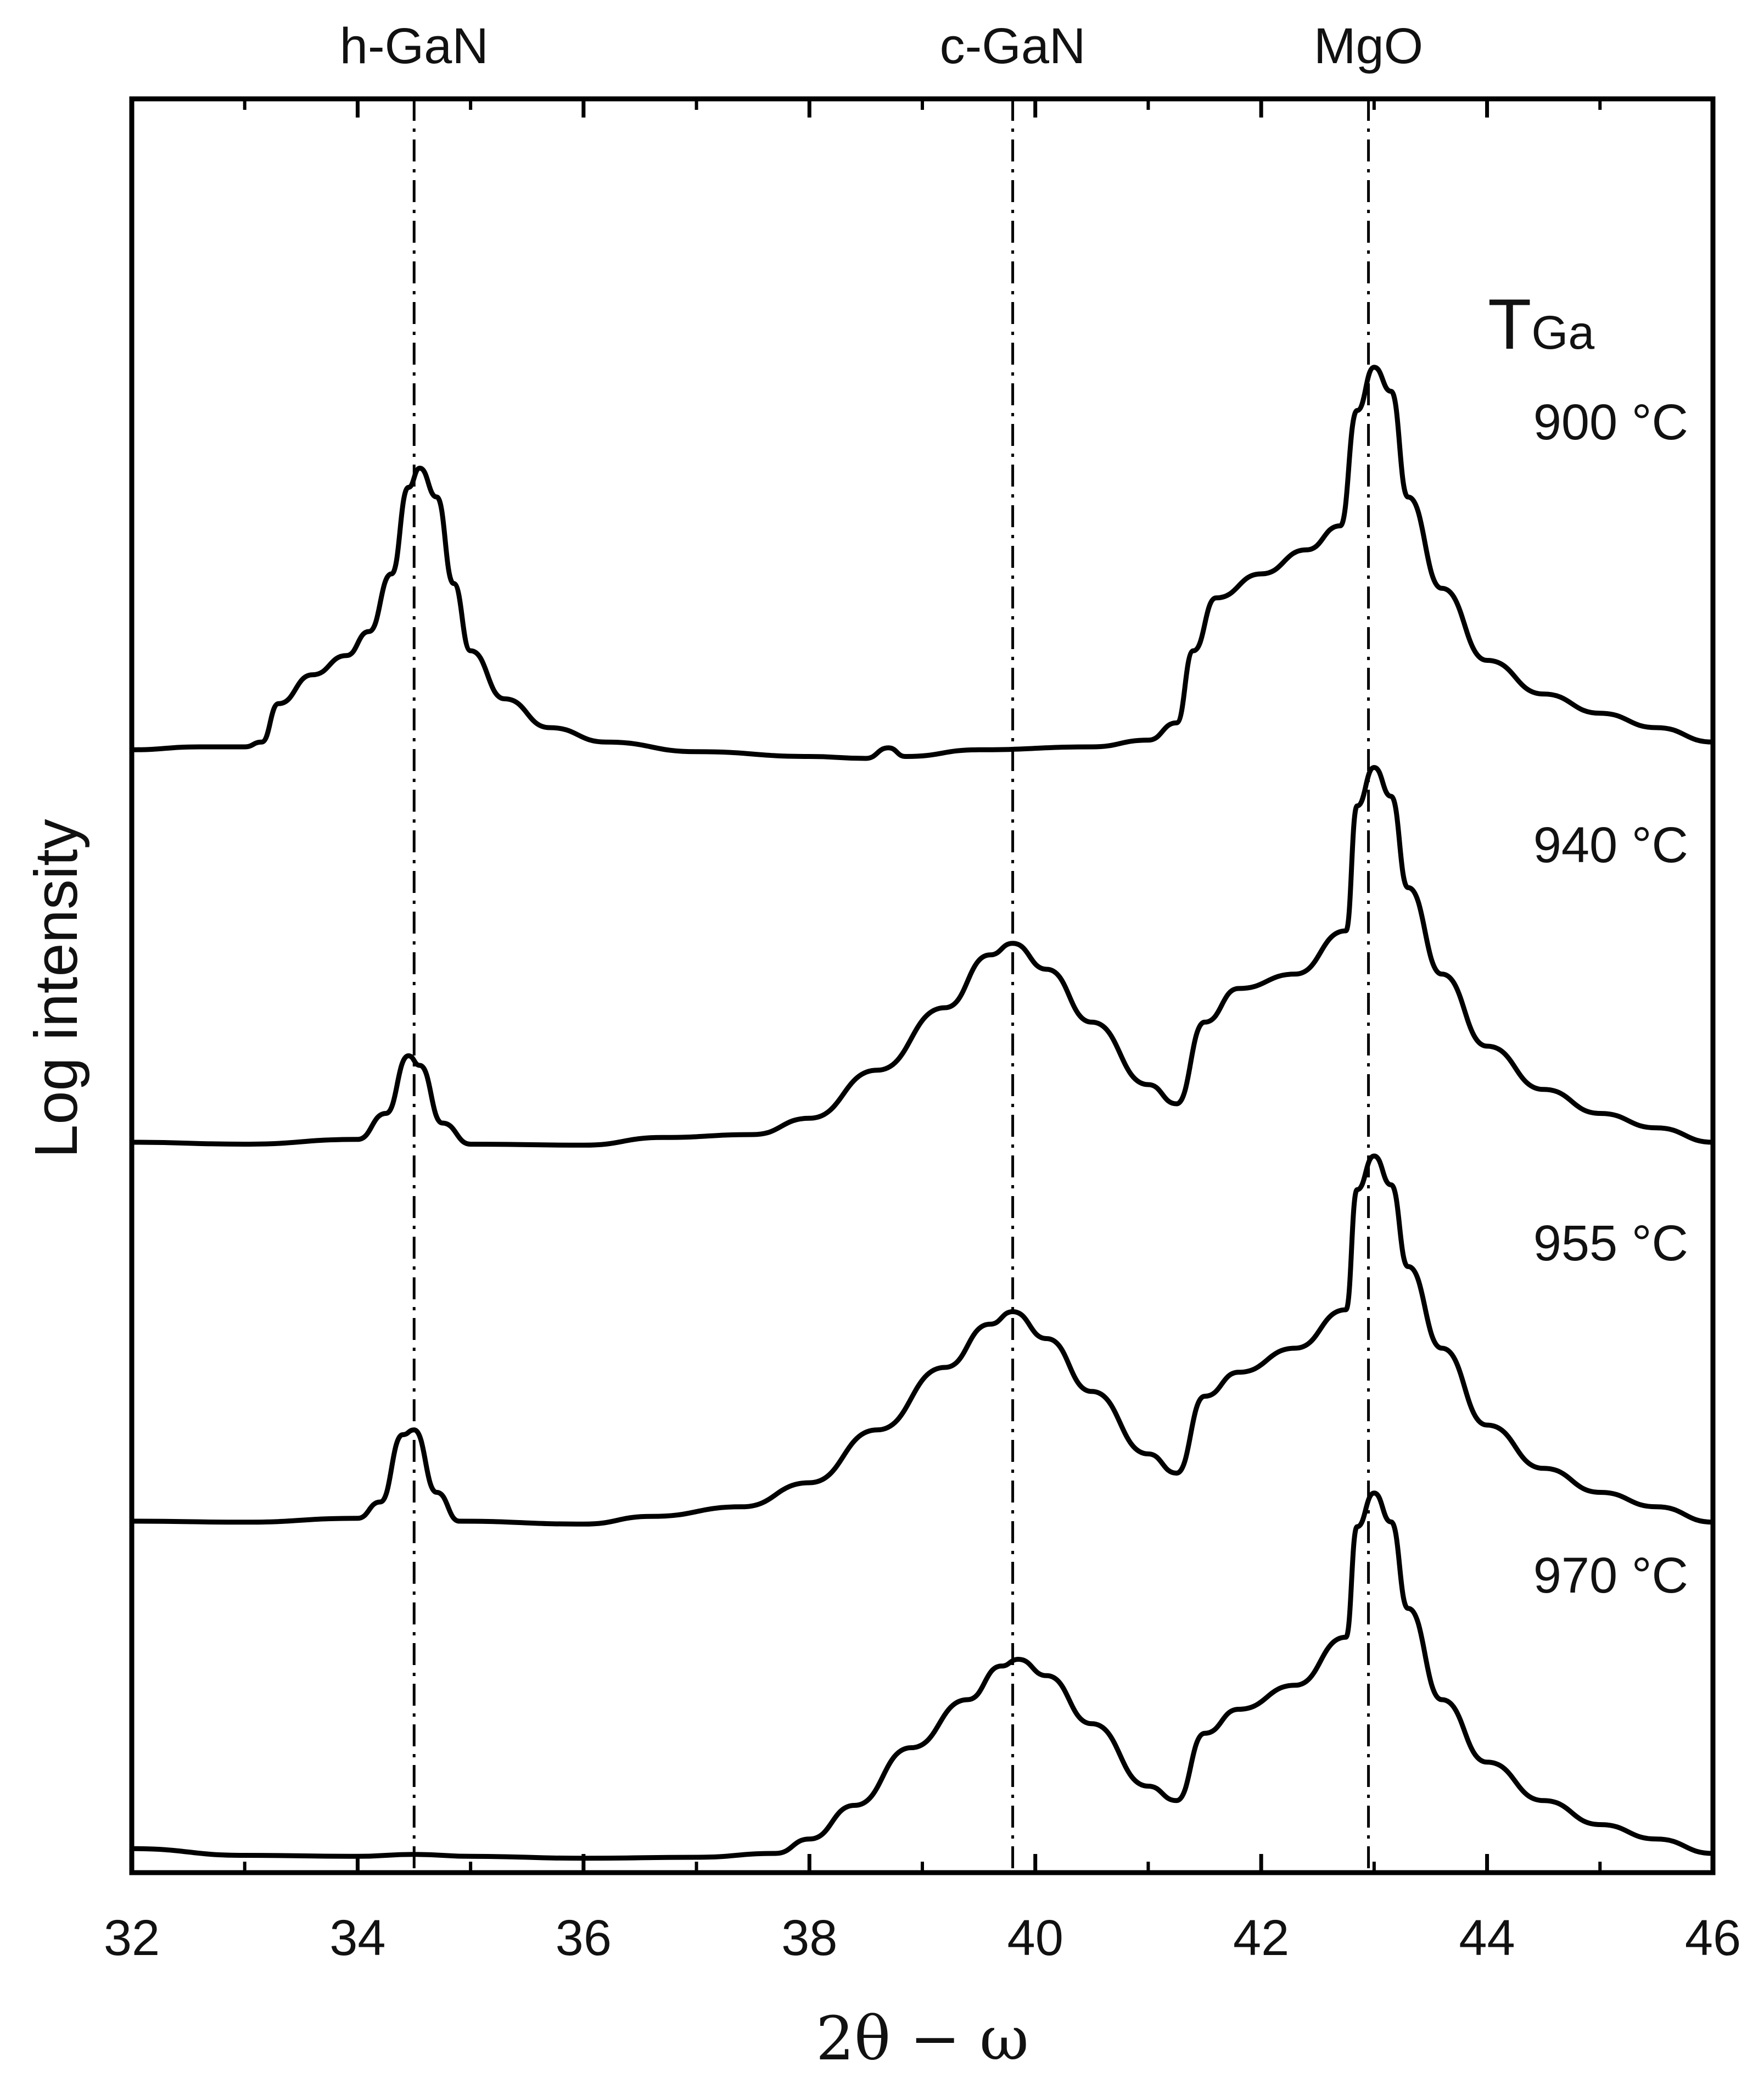  What do you see at coordinates (1610, 1576) in the screenshot?
I see `series-label-970c: 970 °C` at bounding box center [1610, 1576].